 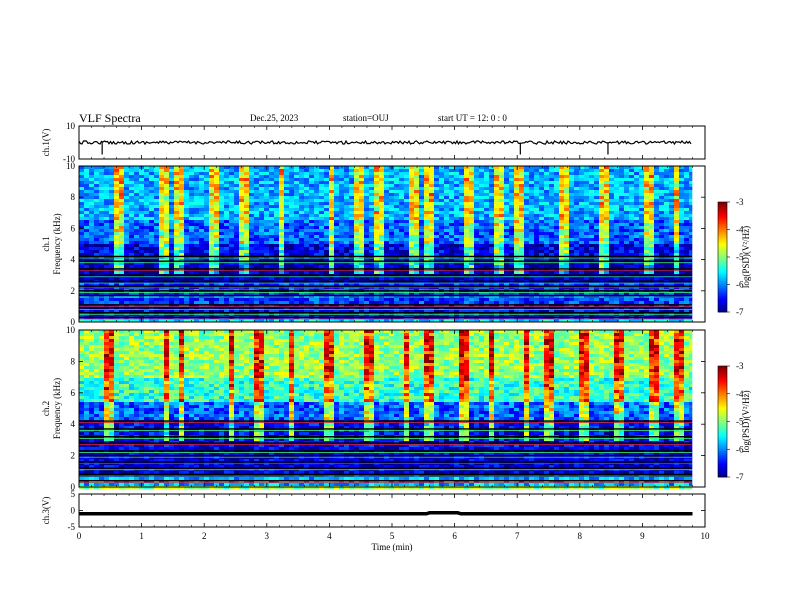 What do you see at coordinates (385, 142) in the screenshot?
I see `ch1-waveform-line` at bounding box center [385, 142].